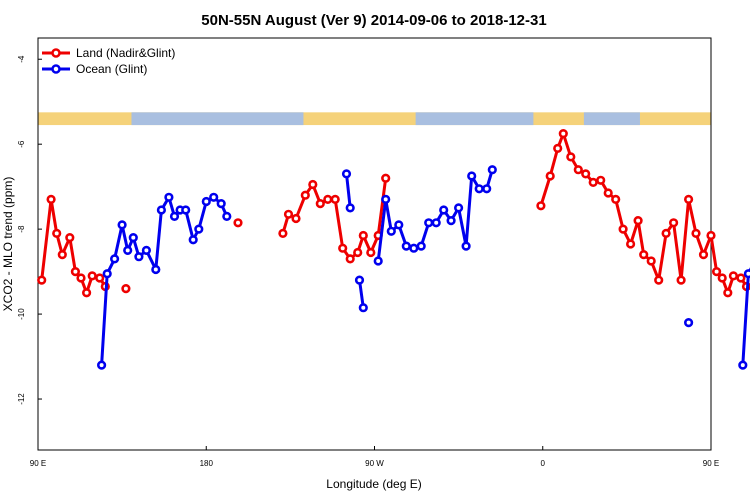 The image size is (750, 500). I want to click on x-axis-label: Longitude (deg E), so click(373, 484).